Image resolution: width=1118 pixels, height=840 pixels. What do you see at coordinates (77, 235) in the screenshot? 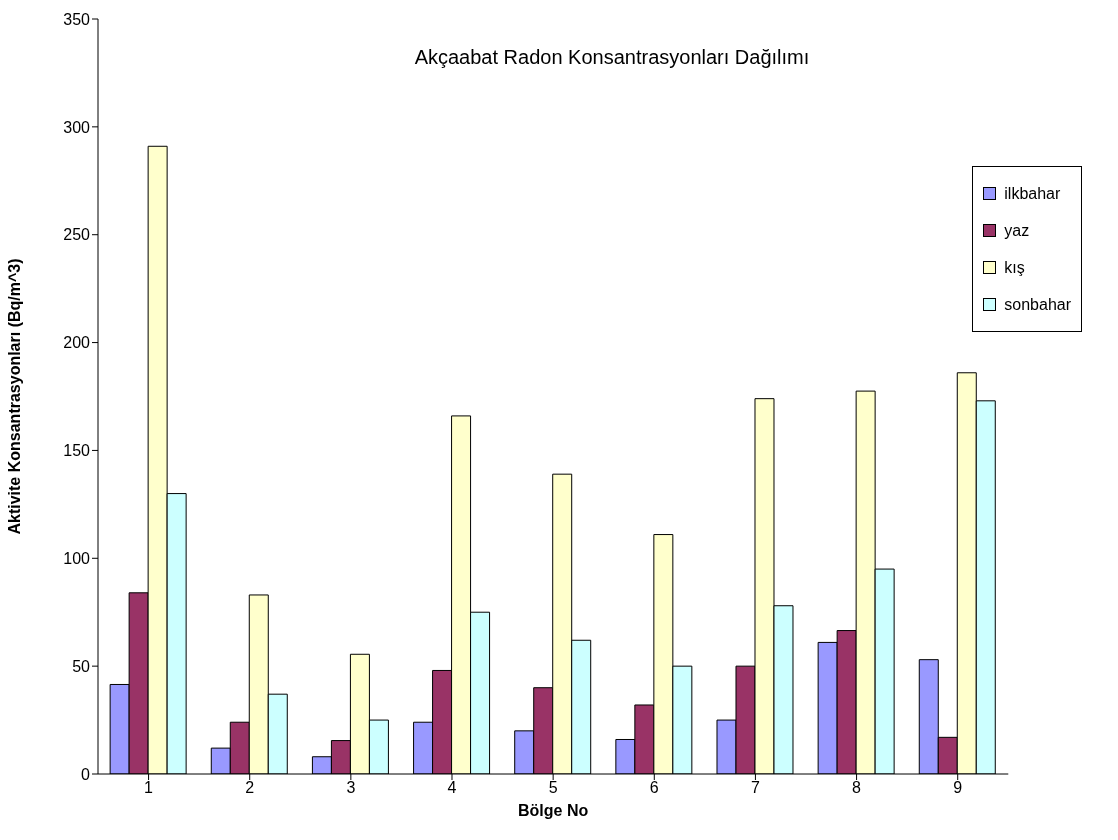
I see `y-tick-label: 250` at bounding box center [77, 235].